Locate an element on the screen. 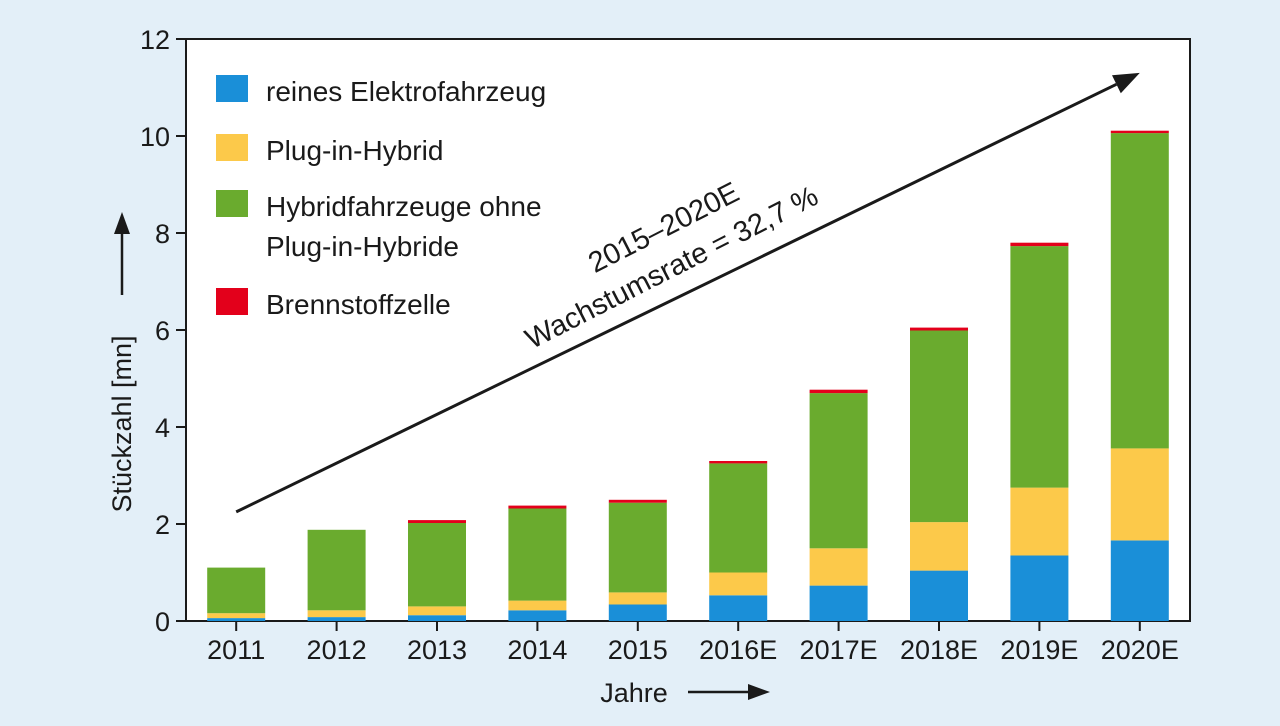 The height and width of the screenshot is (726, 1280). y-tick-label: 6 is located at coordinates (162, 331).